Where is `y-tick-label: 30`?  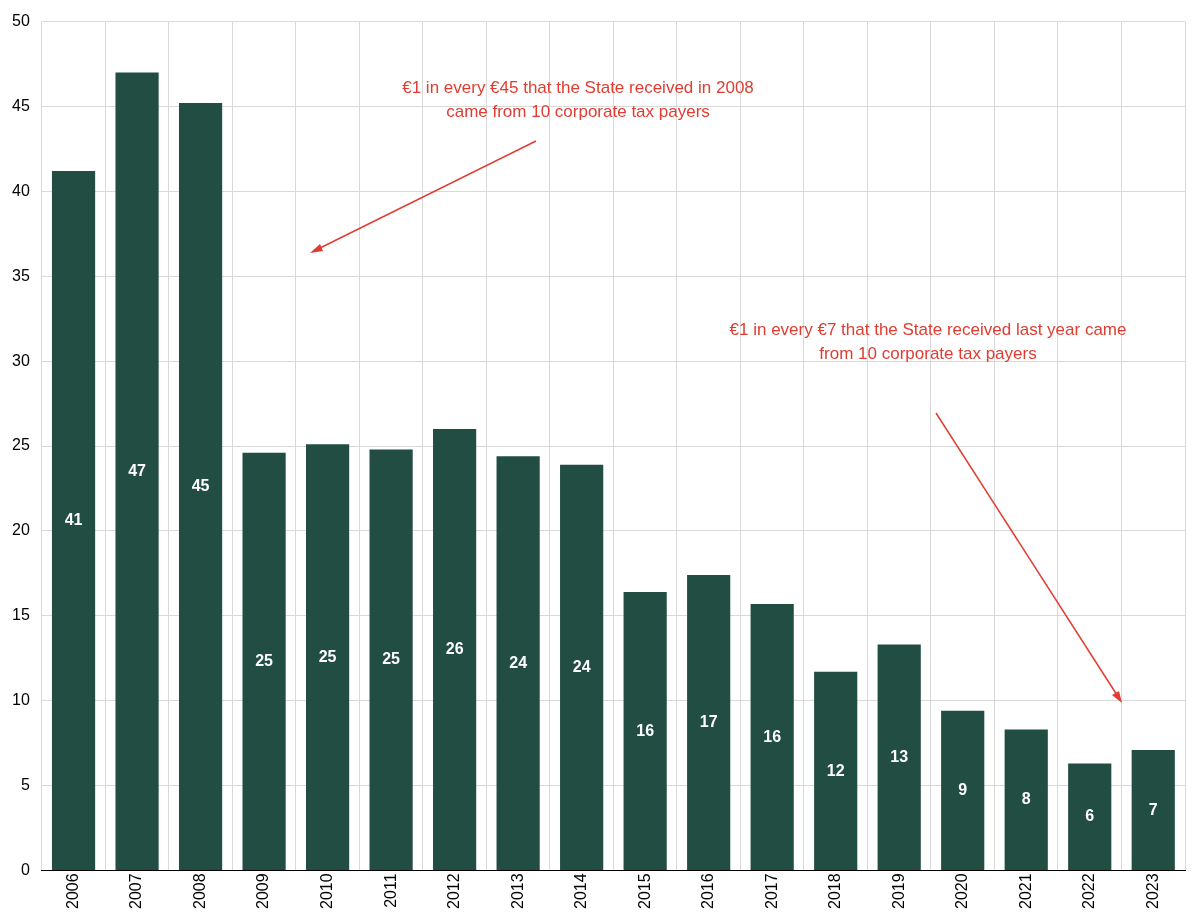
y-tick-label: 30 is located at coordinates (21, 360).